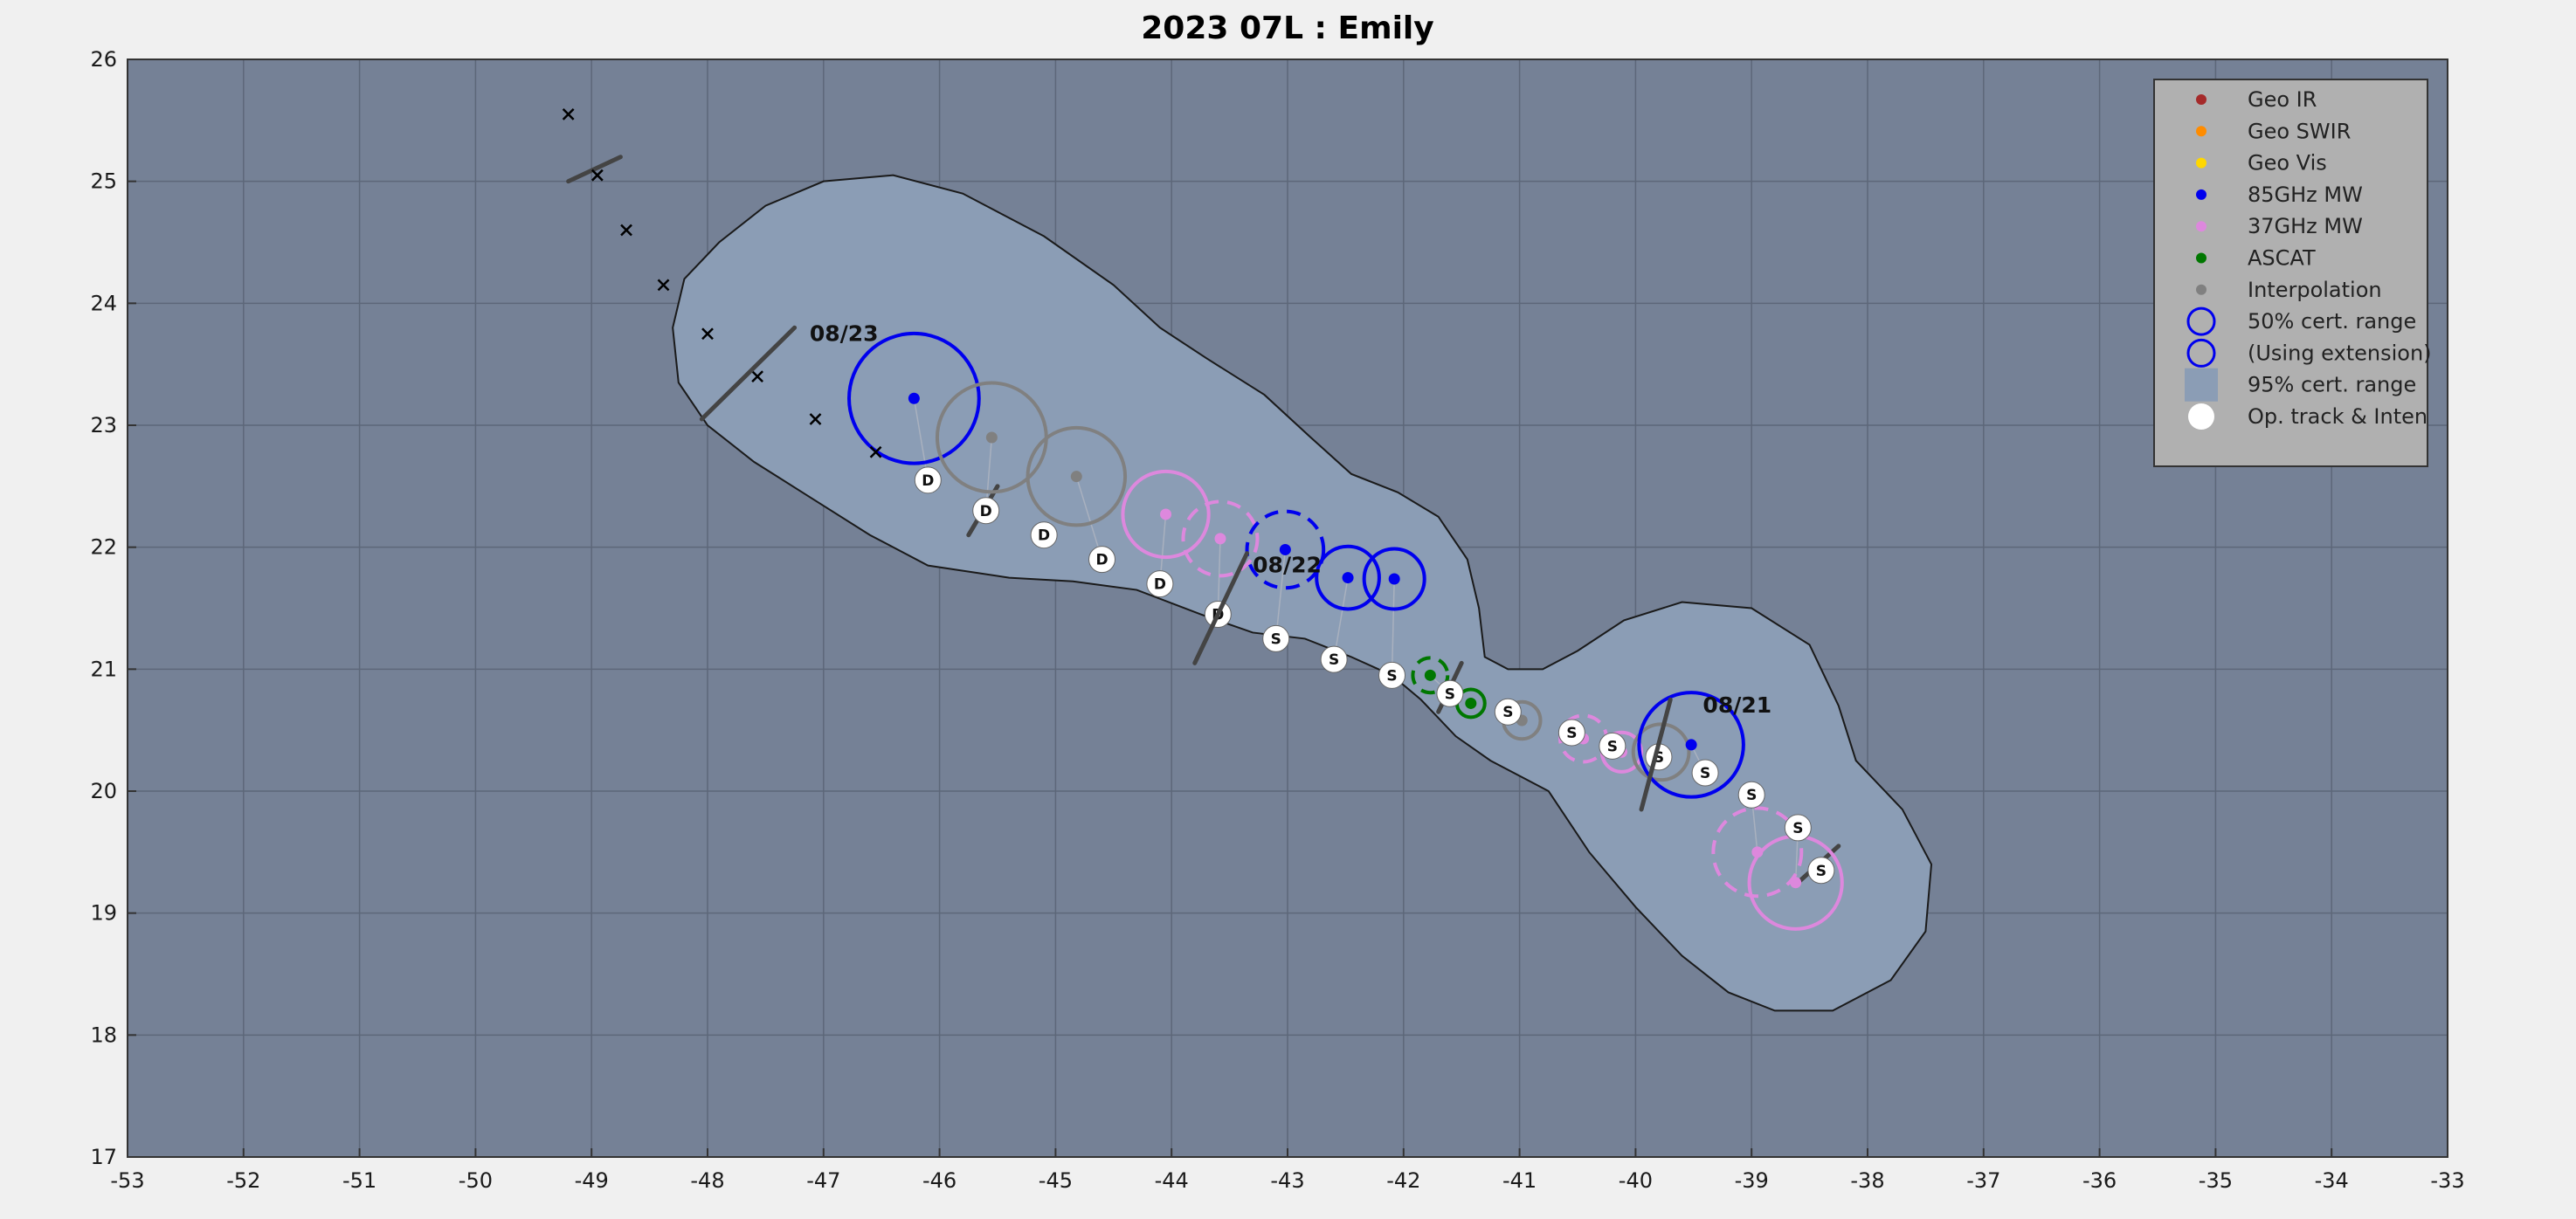 Image resolution: width=2576 pixels, height=1219 pixels. Describe the element at coordinates (2305, 195) in the screenshot. I see `legend-label: 85GHz MW` at that location.